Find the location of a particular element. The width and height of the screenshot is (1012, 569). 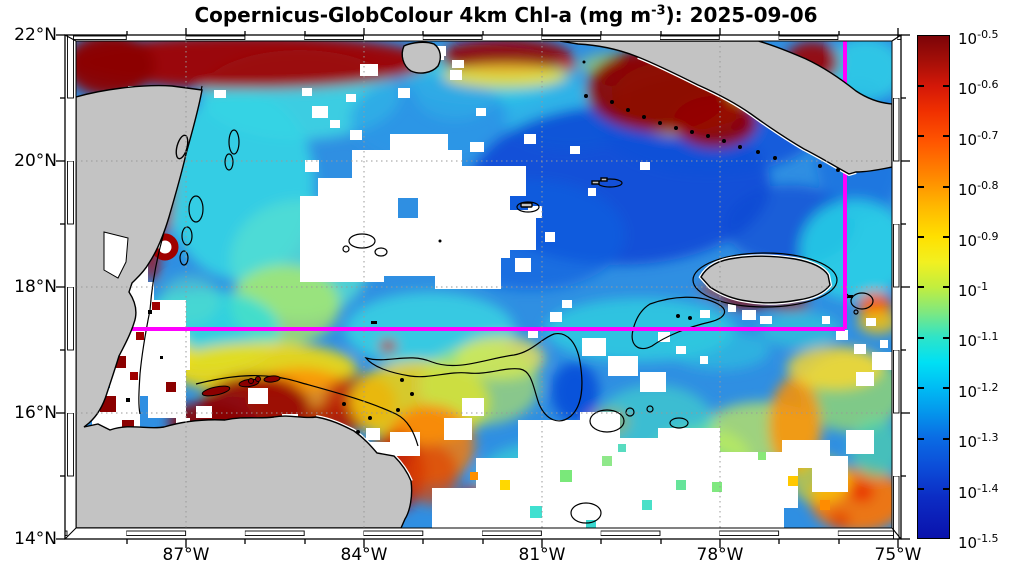

colorbar-label: 10-1.4 is located at coordinates (978, 491).